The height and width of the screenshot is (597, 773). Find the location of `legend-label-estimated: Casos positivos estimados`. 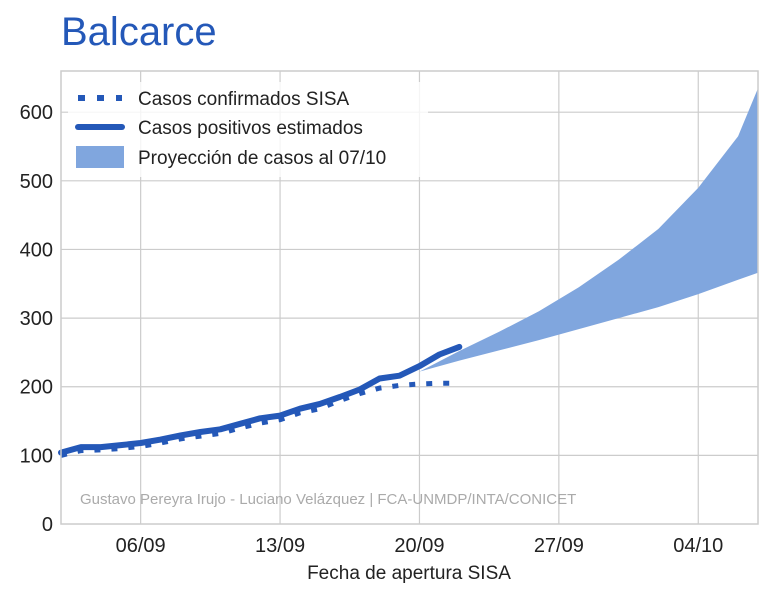

legend-label-estimated: Casos positivos estimados is located at coordinates (250, 128).